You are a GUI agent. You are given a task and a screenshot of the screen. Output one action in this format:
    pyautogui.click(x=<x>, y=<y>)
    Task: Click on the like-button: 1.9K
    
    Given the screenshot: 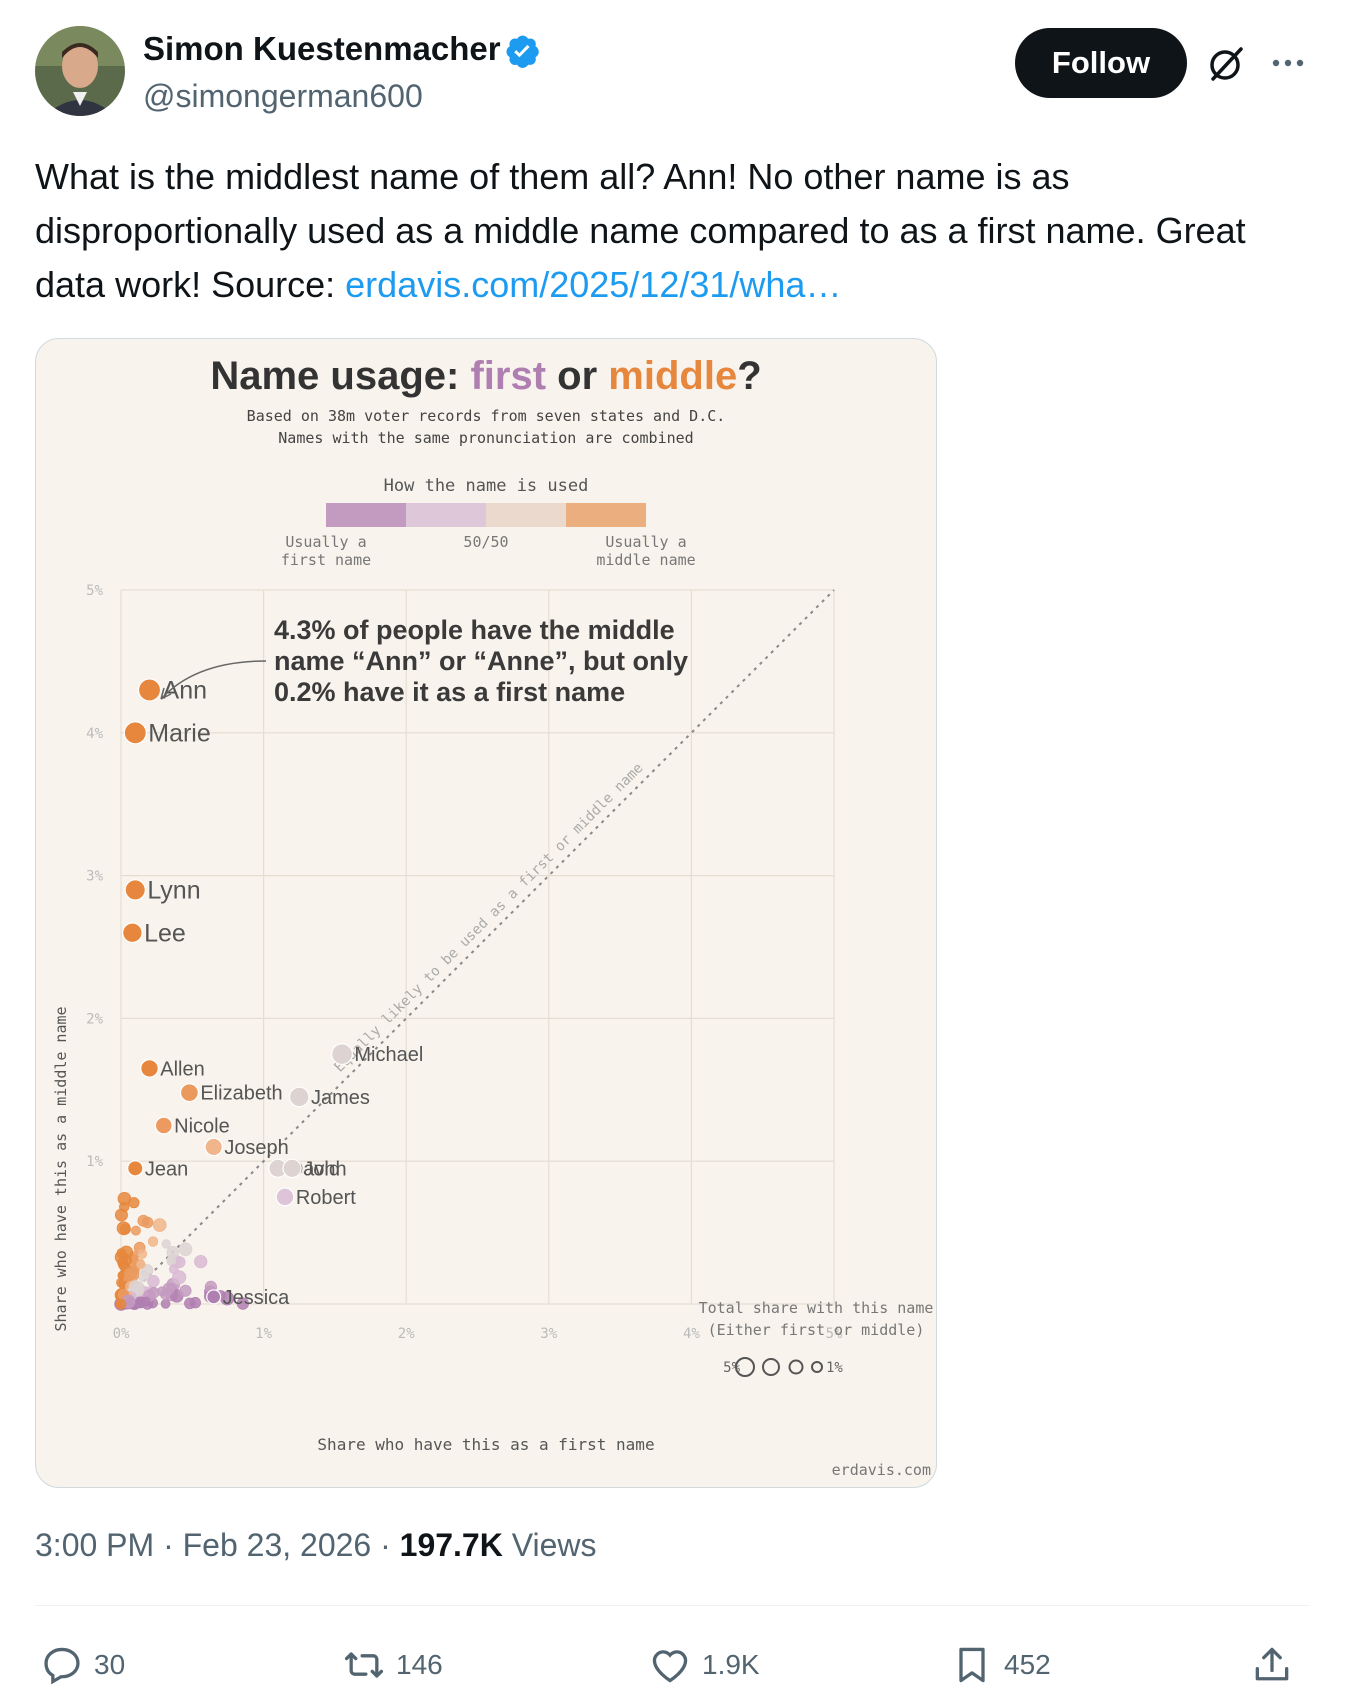 What is the action you would take?
    pyautogui.click(x=704, y=1665)
    